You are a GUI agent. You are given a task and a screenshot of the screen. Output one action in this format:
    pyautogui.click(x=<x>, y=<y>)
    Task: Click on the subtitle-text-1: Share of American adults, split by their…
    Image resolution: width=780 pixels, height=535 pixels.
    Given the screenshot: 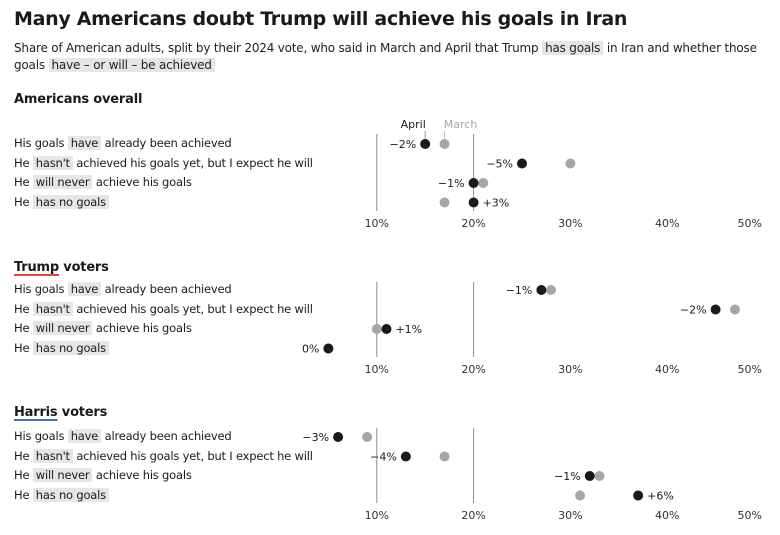 What is the action you would take?
    pyautogui.click(x=276, y=48)
    